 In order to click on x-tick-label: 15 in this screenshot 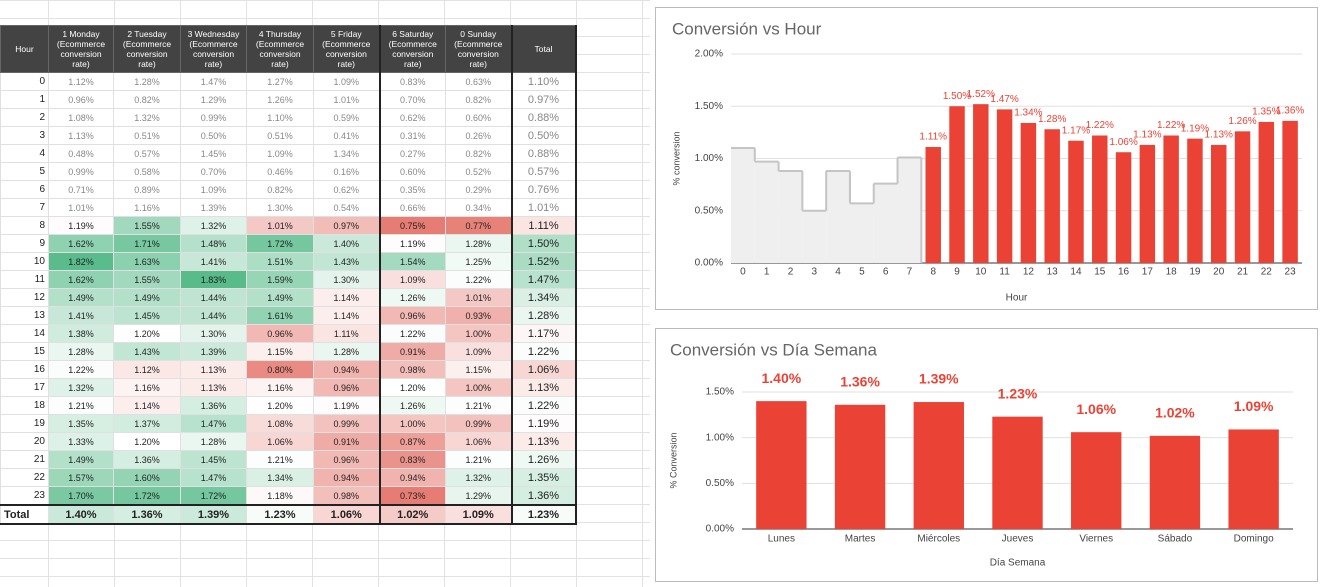, I will do `click(1100, 272)`.